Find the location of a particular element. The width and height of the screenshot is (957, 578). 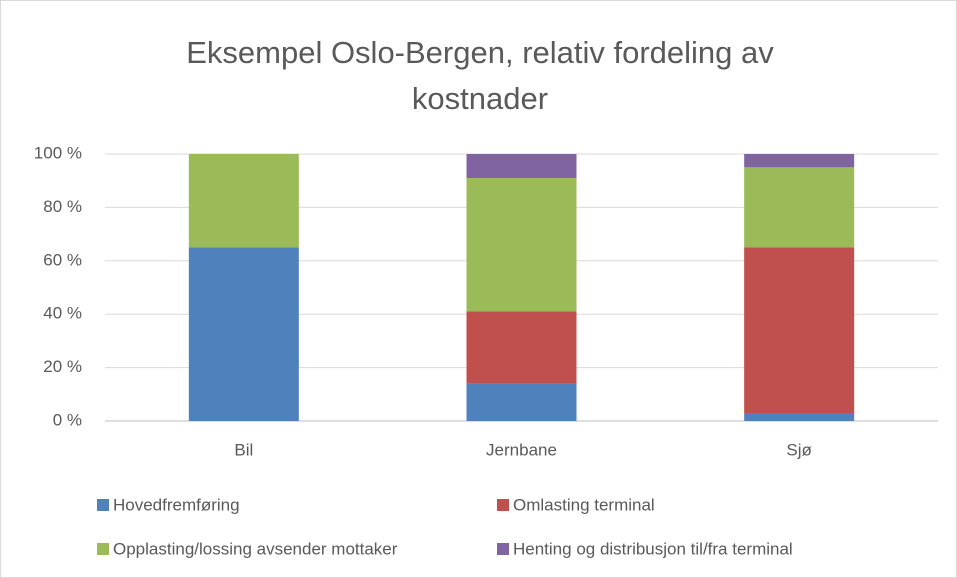

x-tick-label: Sjø is located at coordinates (799, 449).